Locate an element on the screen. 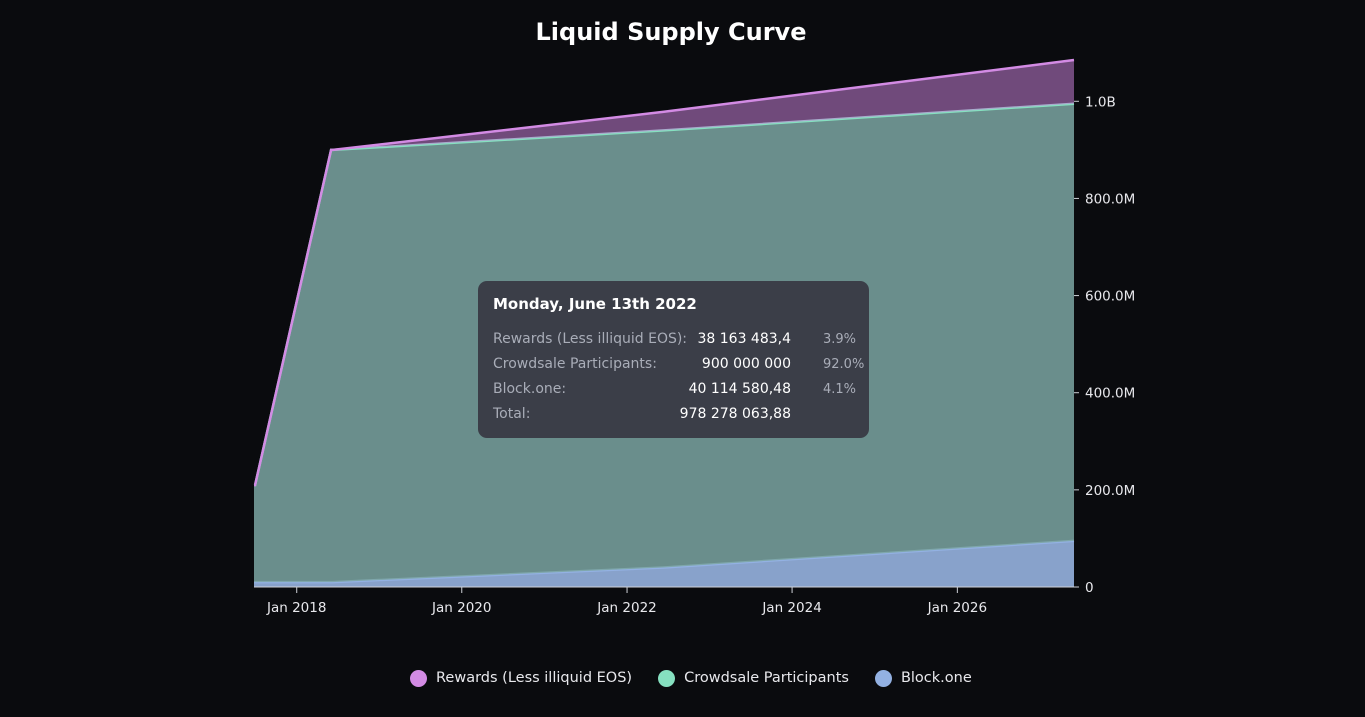  tooltip-row-value: 38 163 483,4 is located at coordinates (744, 339).